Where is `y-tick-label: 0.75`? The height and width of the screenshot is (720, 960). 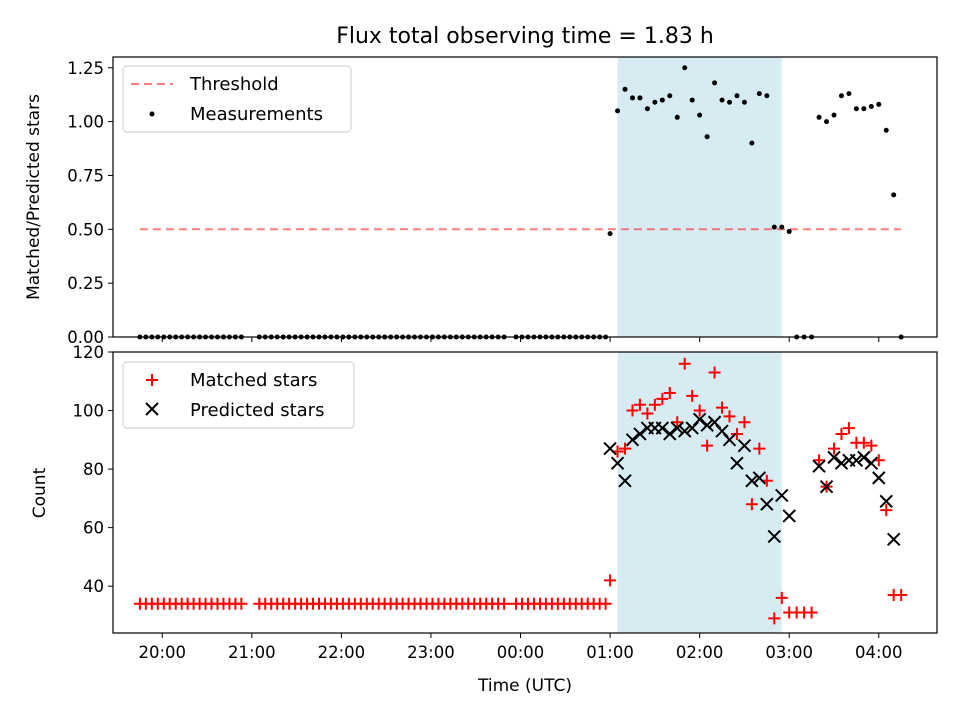 y-tick-label: 0.75 is located at coordinates (85, 175).